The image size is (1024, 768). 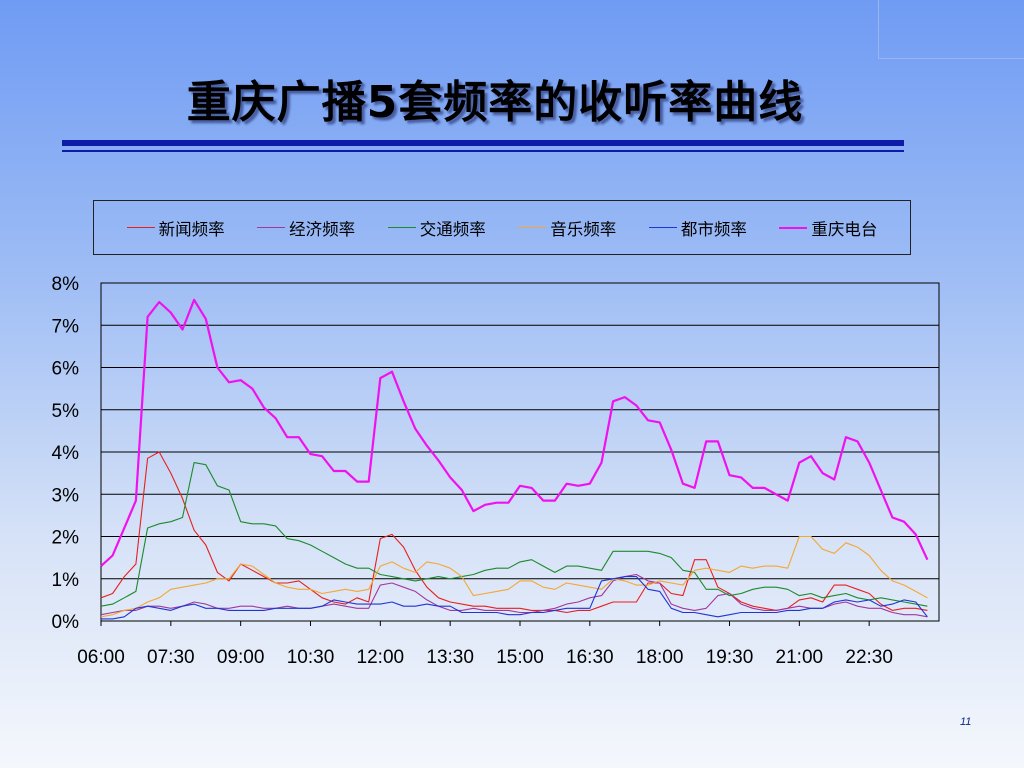 What do you see at coordinates (450, 657) in the screenshot?
I see `x-tick-label: 13:30` at bounding box center [450, 657].